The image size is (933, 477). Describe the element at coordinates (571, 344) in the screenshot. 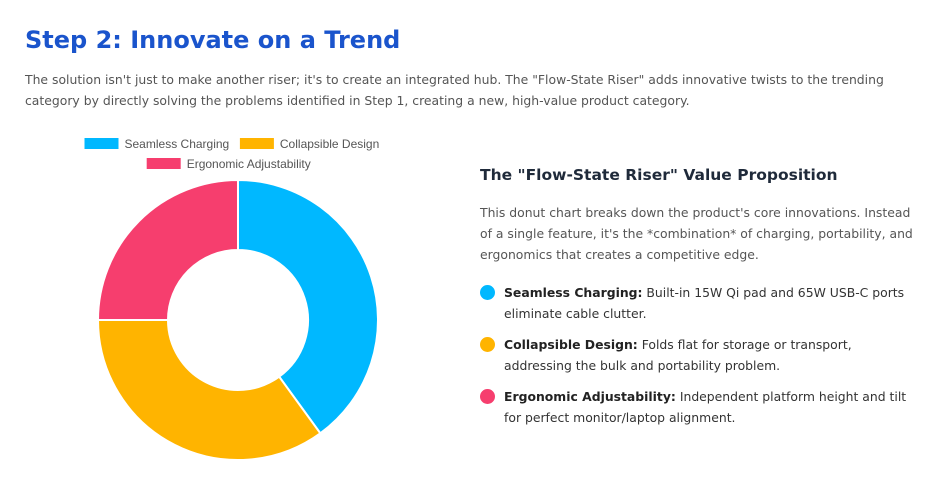

I see `feature-name: Collapsible Design:` at that location.